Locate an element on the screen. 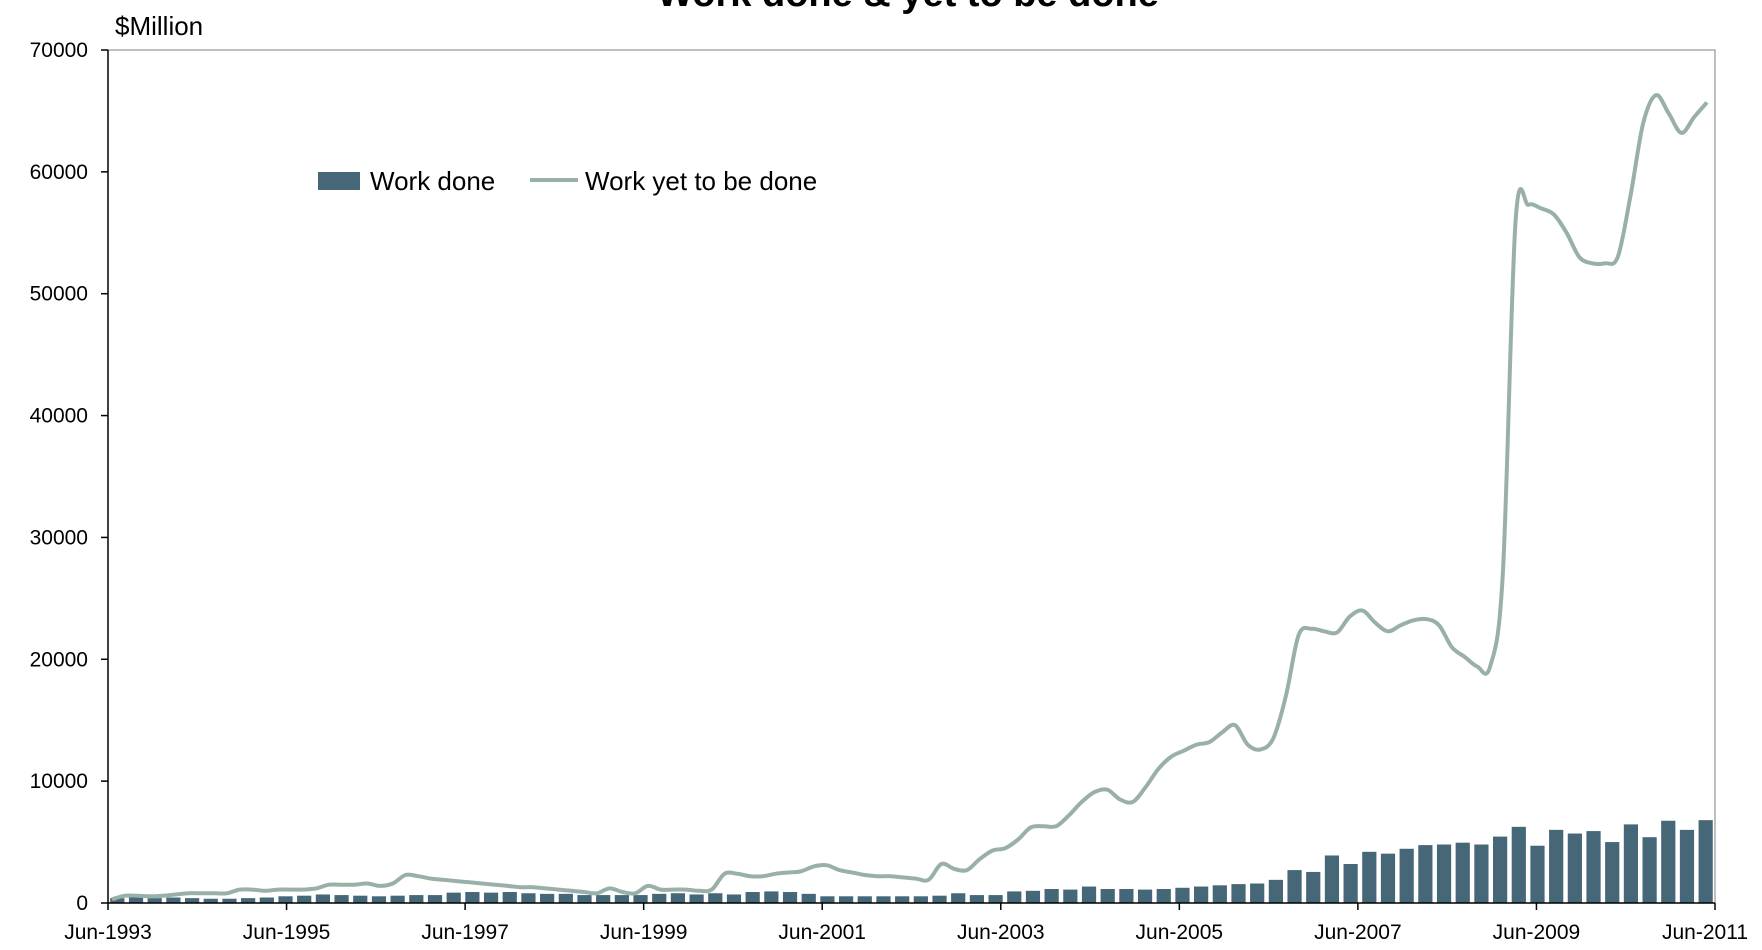 The image size is (1762, 950). x-tick-label: Jun-2007 is located at coordinates (1358, 932).